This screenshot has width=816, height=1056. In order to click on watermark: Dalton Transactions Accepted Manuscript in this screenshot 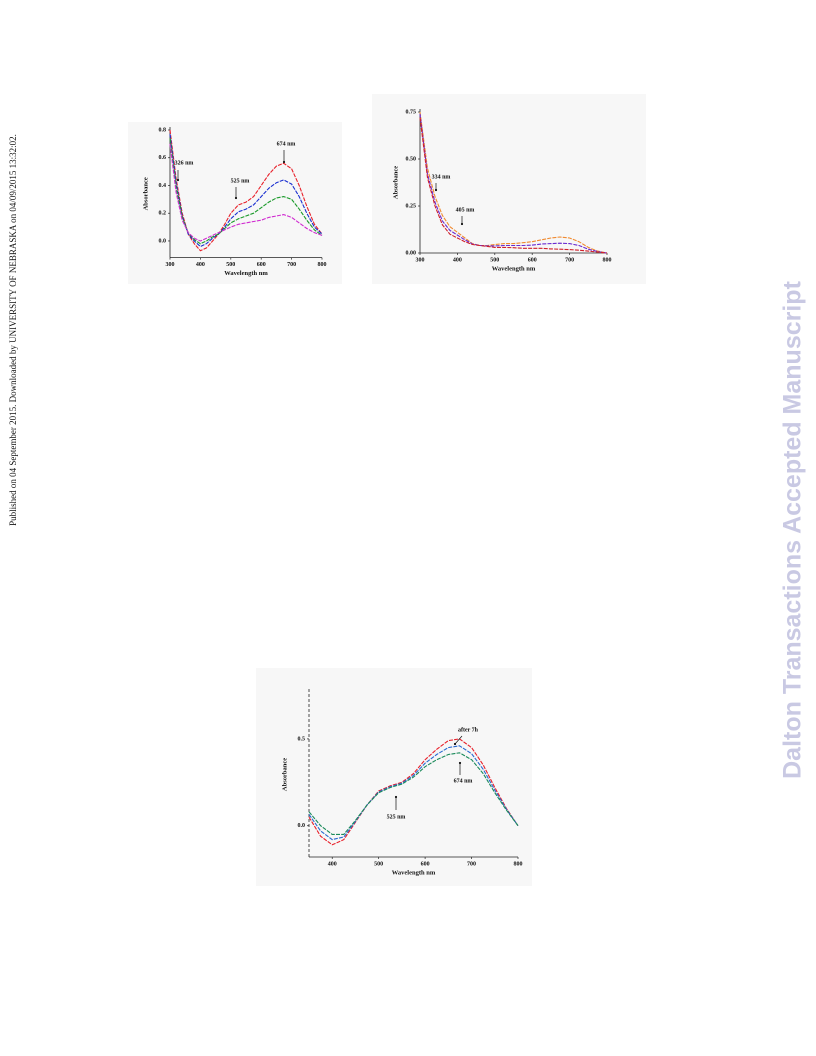, I will do `click(793, 529)`.